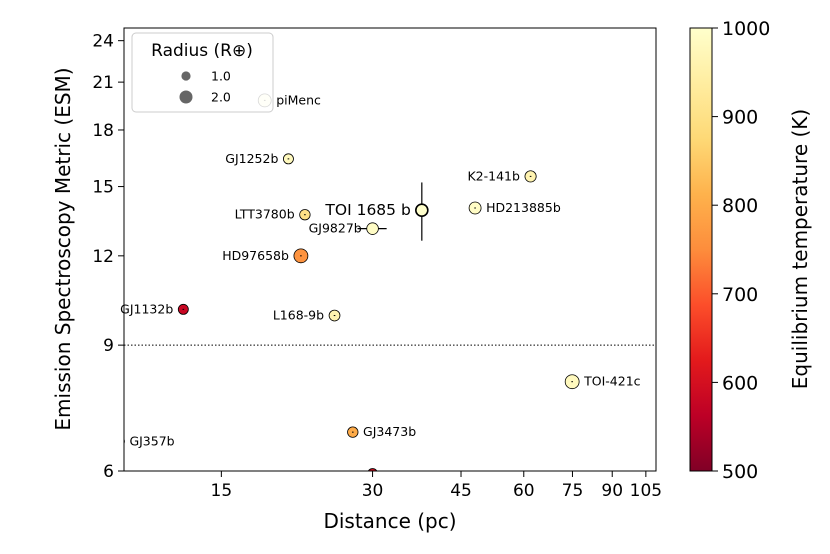 The image size is (830, 554). I want to click on x-tick-label: 30, so click(373, 491).